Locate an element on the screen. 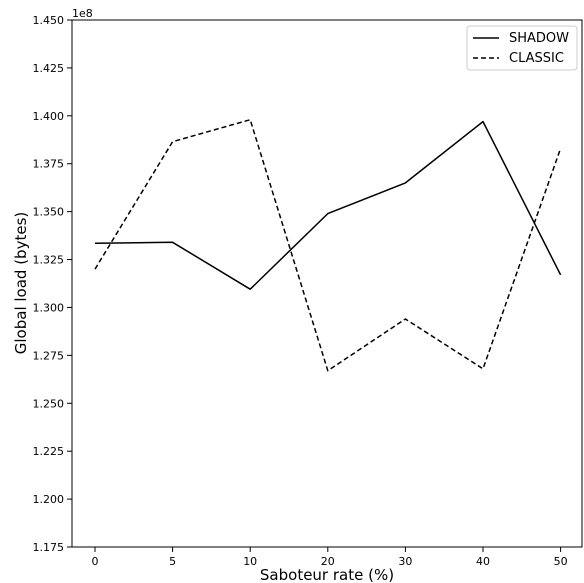  y-tick-label: 1.375 is located at coordinates (49, 164).